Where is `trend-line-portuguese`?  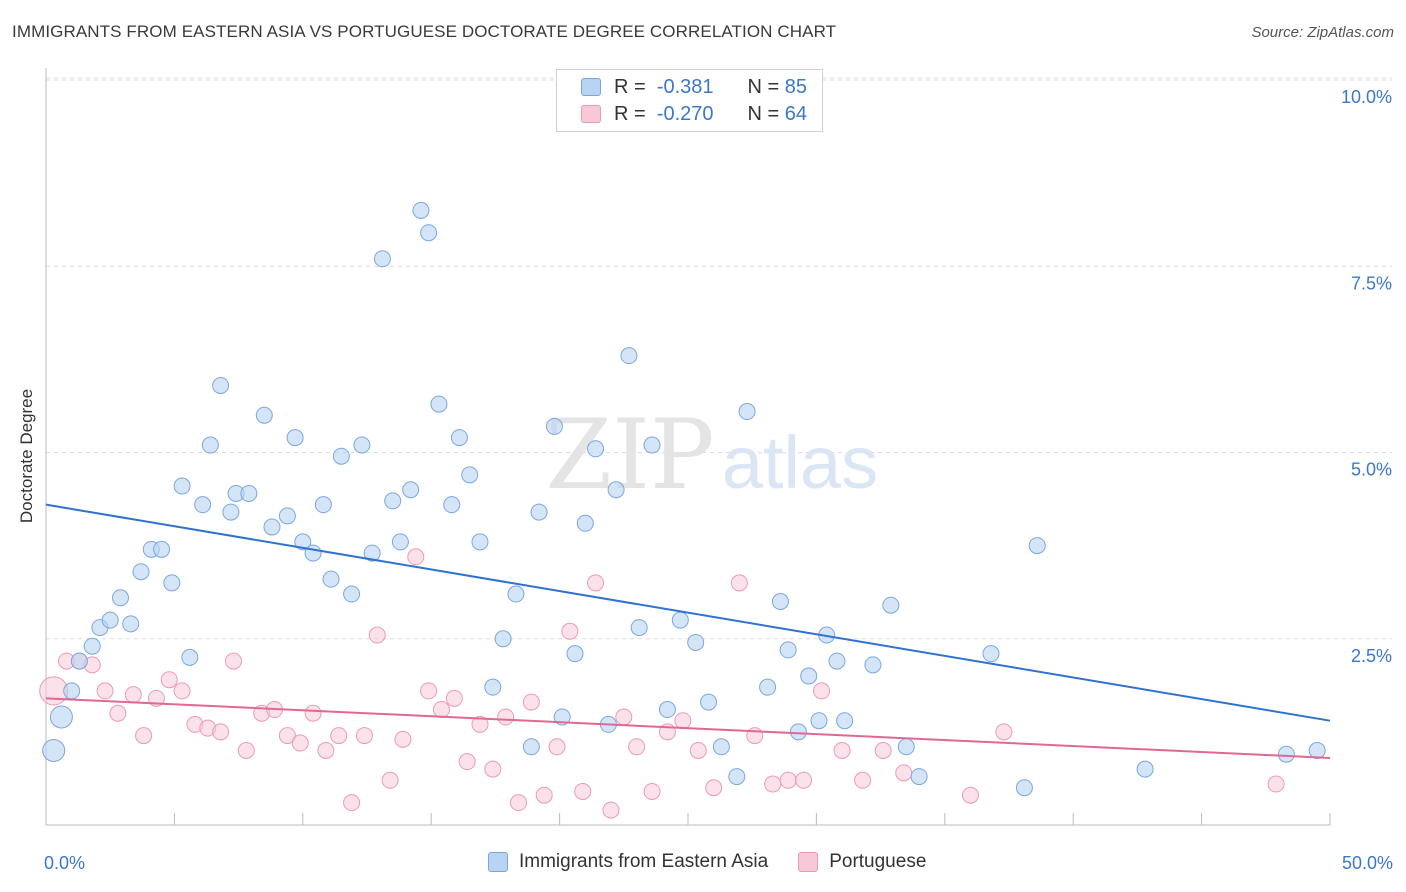 trend-line-portuguese is located at coordinates (688, 728).